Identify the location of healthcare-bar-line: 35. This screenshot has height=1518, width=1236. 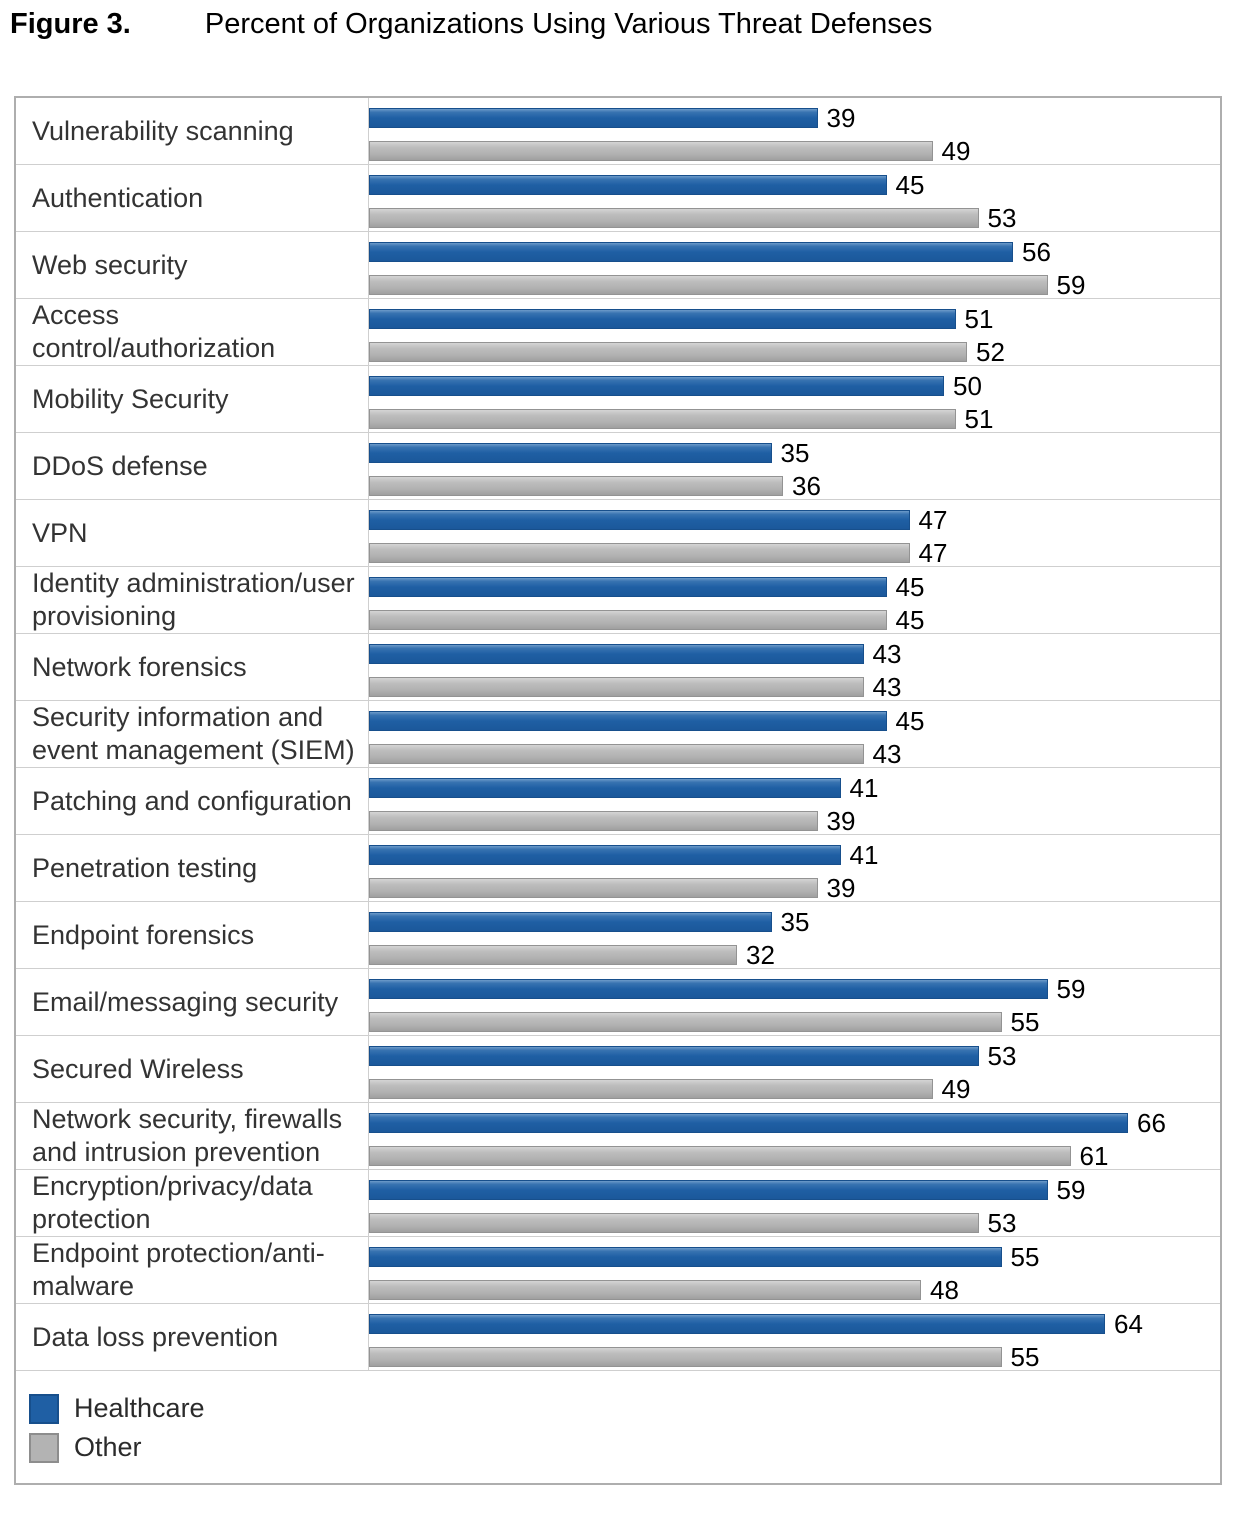
(794, 922).